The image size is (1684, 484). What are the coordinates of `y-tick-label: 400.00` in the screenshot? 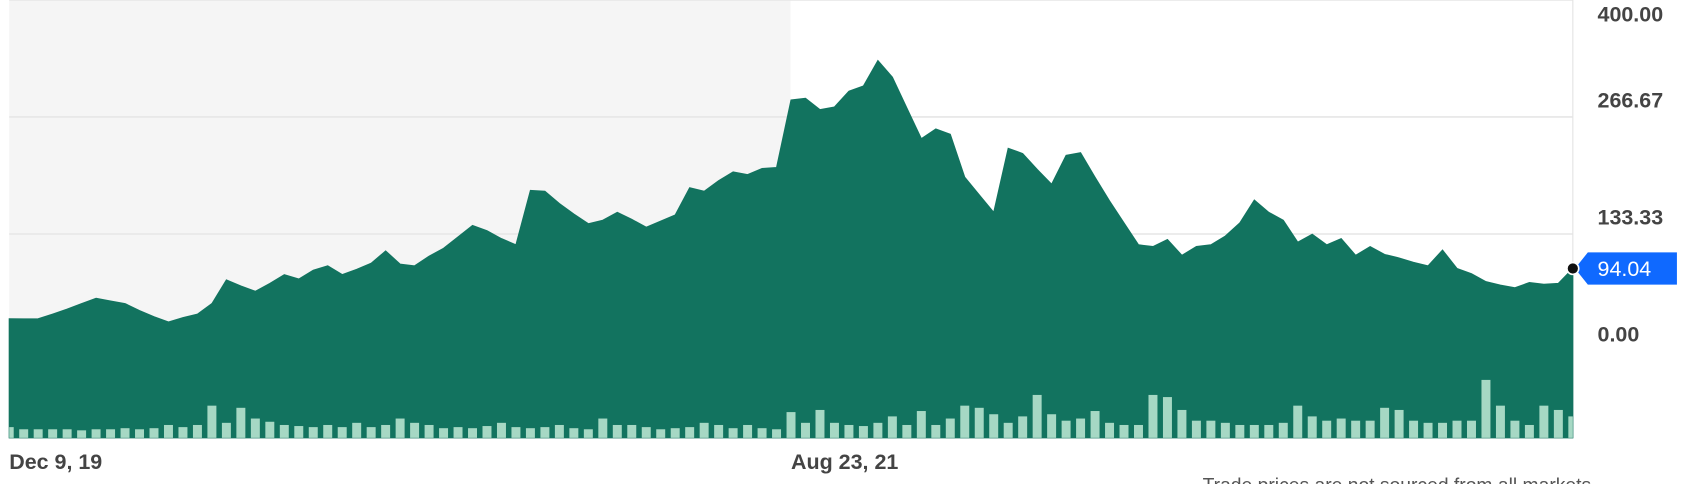 It's located at (1631, 14).